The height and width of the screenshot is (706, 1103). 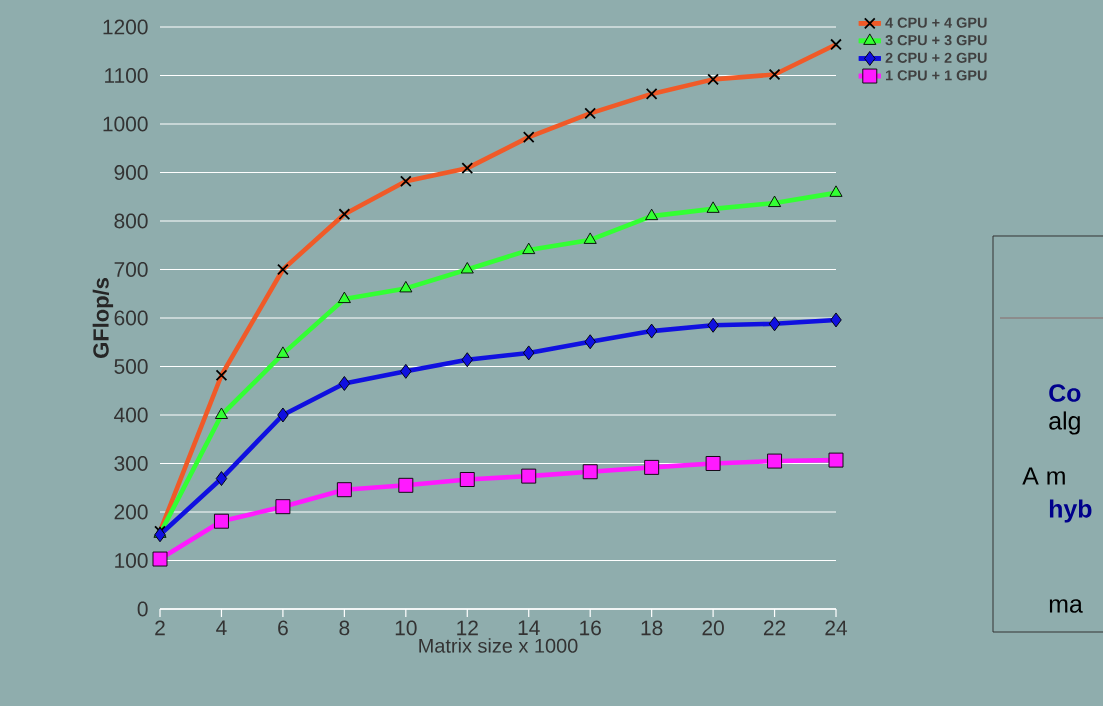 I want to click on legend-label: 1 CPU + 1 GPU, so click(x=936, y=75).